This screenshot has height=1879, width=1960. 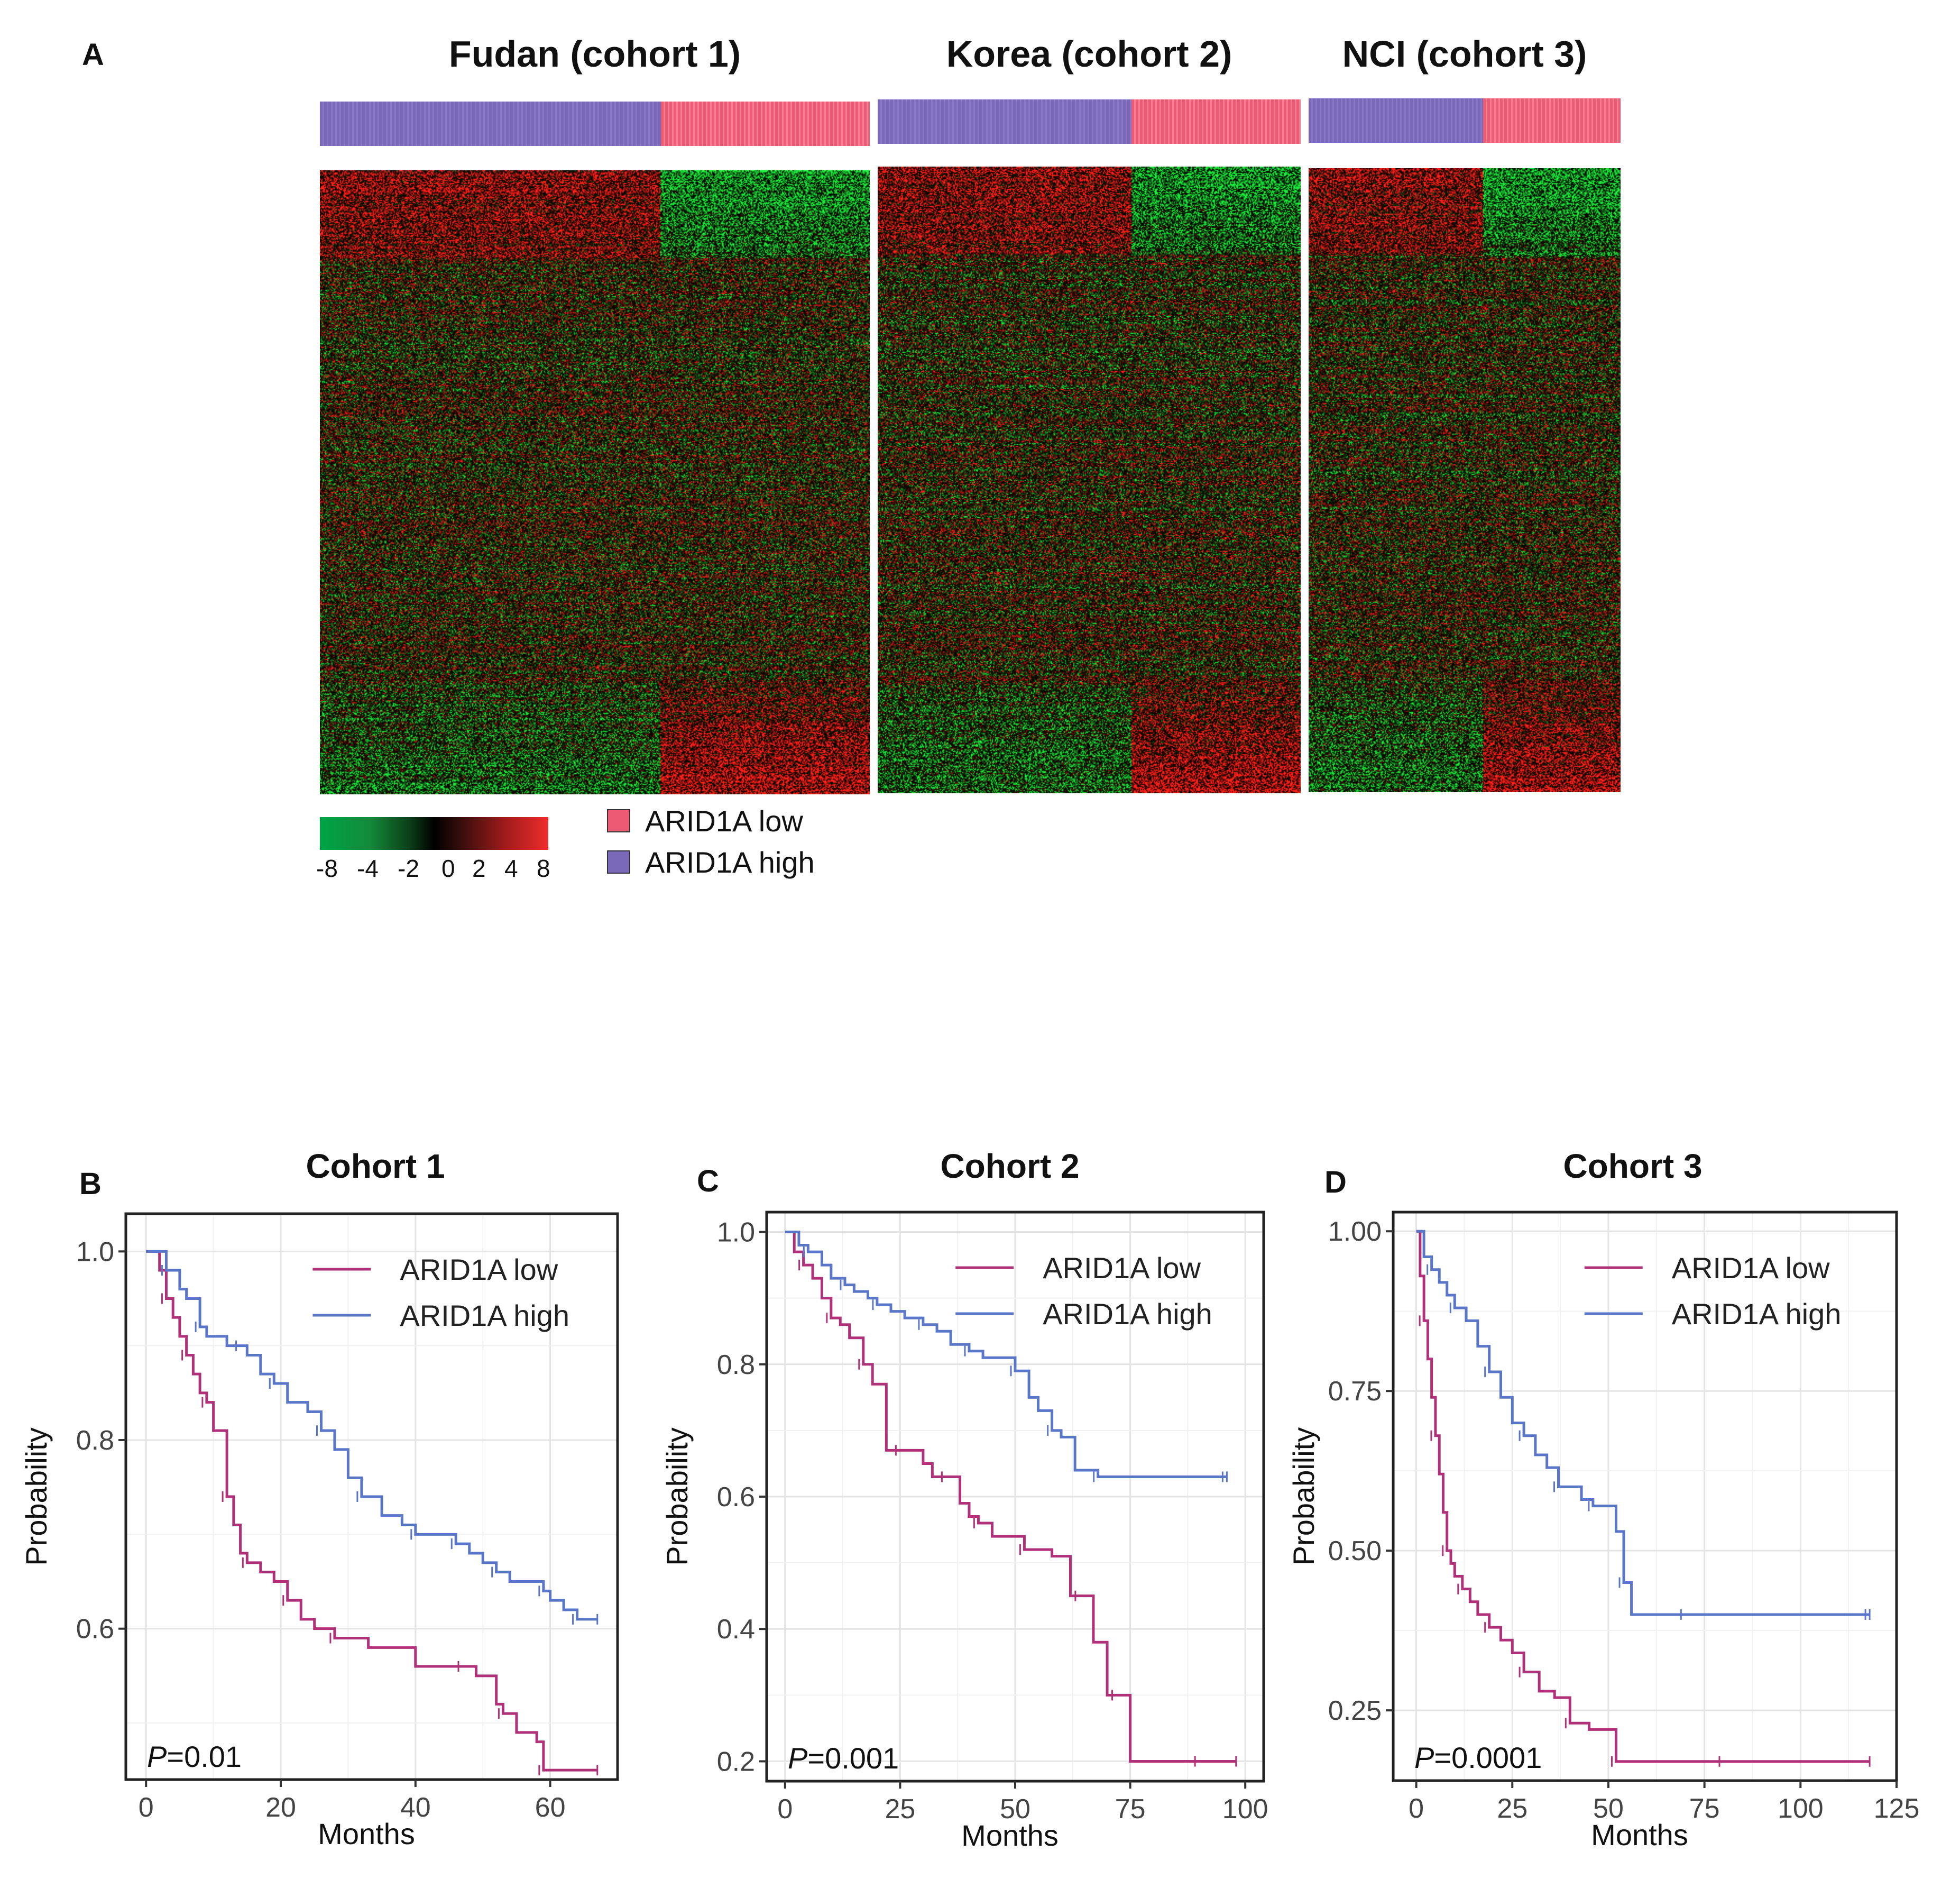 I want to click on scale-tick: -8, so click(x=327, y=869).